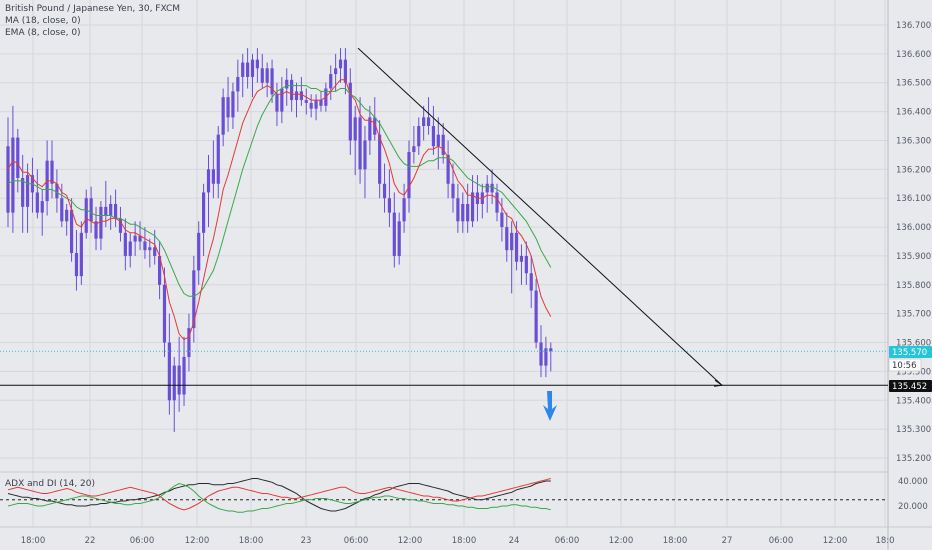 Image resolution: width=932 pixels, height=550 pixels. What do you see at coordinates (913, 257) in the screenshot?
I see `price-tick-label: 135.900` at bounding box center [913, 257].